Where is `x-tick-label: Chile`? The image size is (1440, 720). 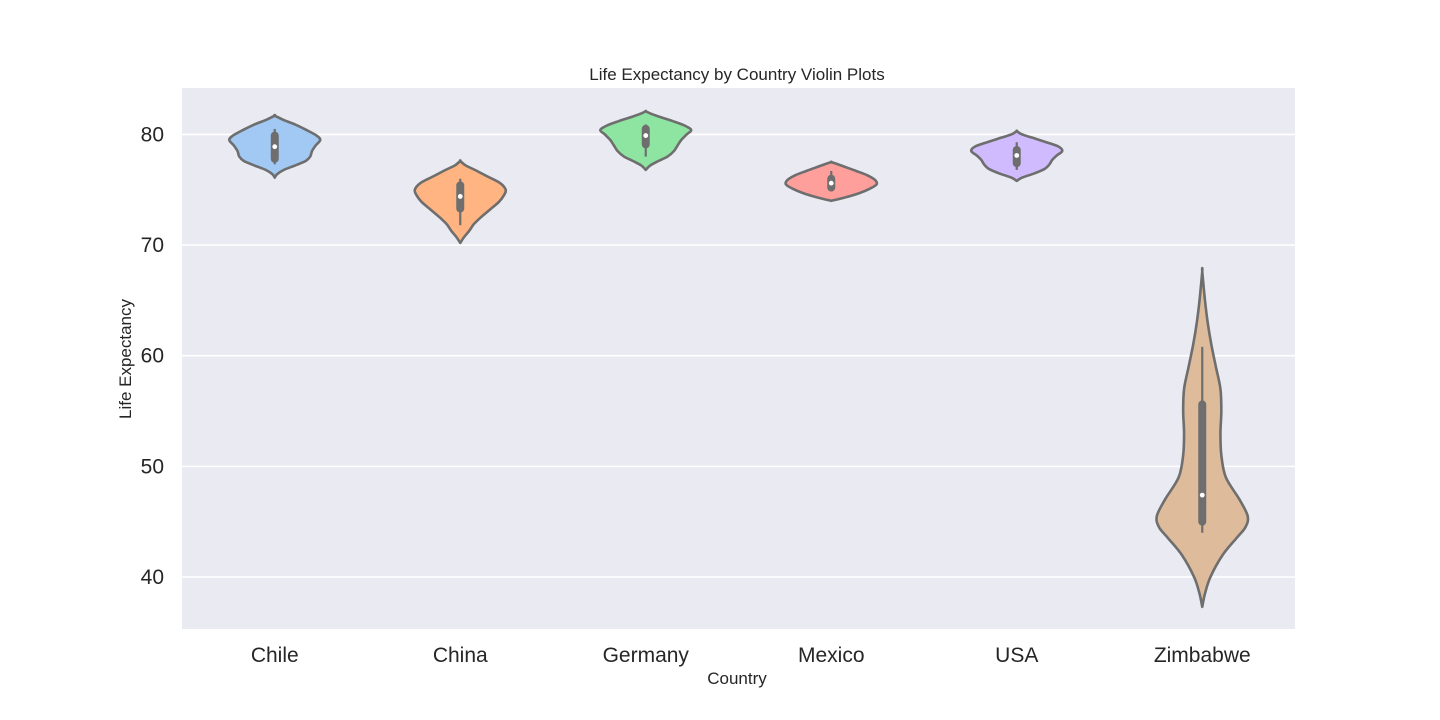 x-tick-label: Chile is located at coordinates (275, 655).